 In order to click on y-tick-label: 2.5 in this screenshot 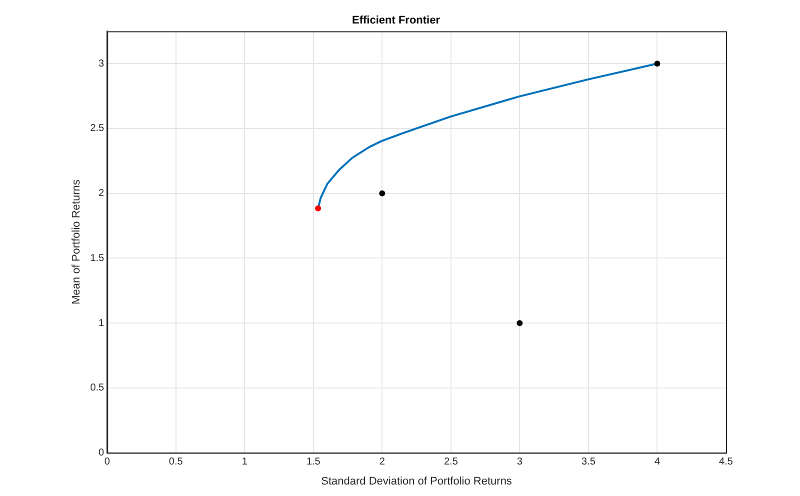, I will do `click(97, 128)`.